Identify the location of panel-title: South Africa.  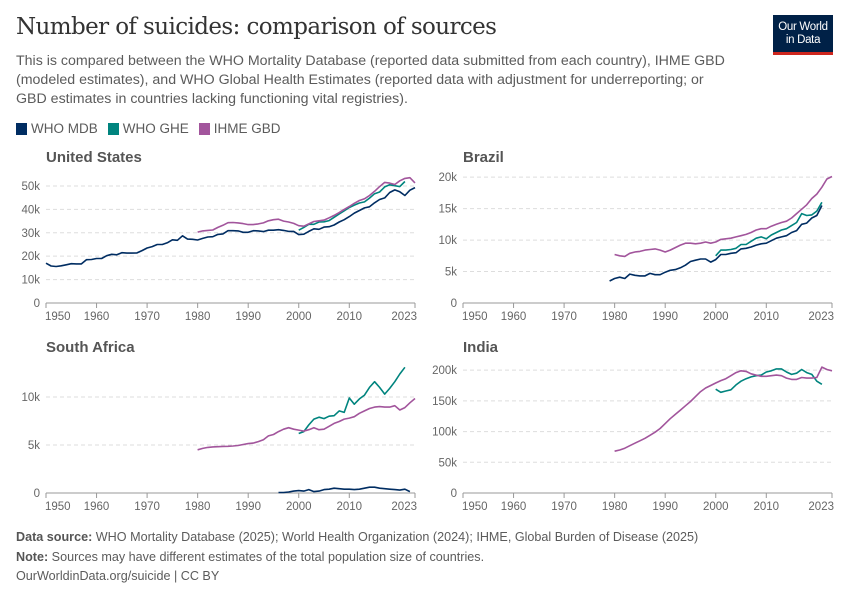
(90, 347).